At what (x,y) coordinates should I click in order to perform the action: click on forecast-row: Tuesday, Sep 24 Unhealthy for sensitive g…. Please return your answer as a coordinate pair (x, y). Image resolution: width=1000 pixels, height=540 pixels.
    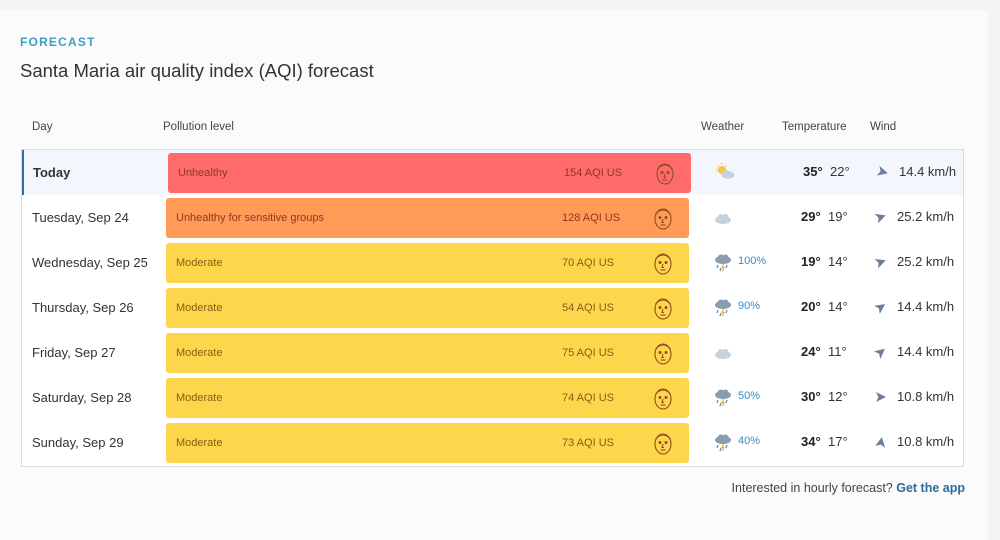
    Looking at the image, I should click on (492, 217).